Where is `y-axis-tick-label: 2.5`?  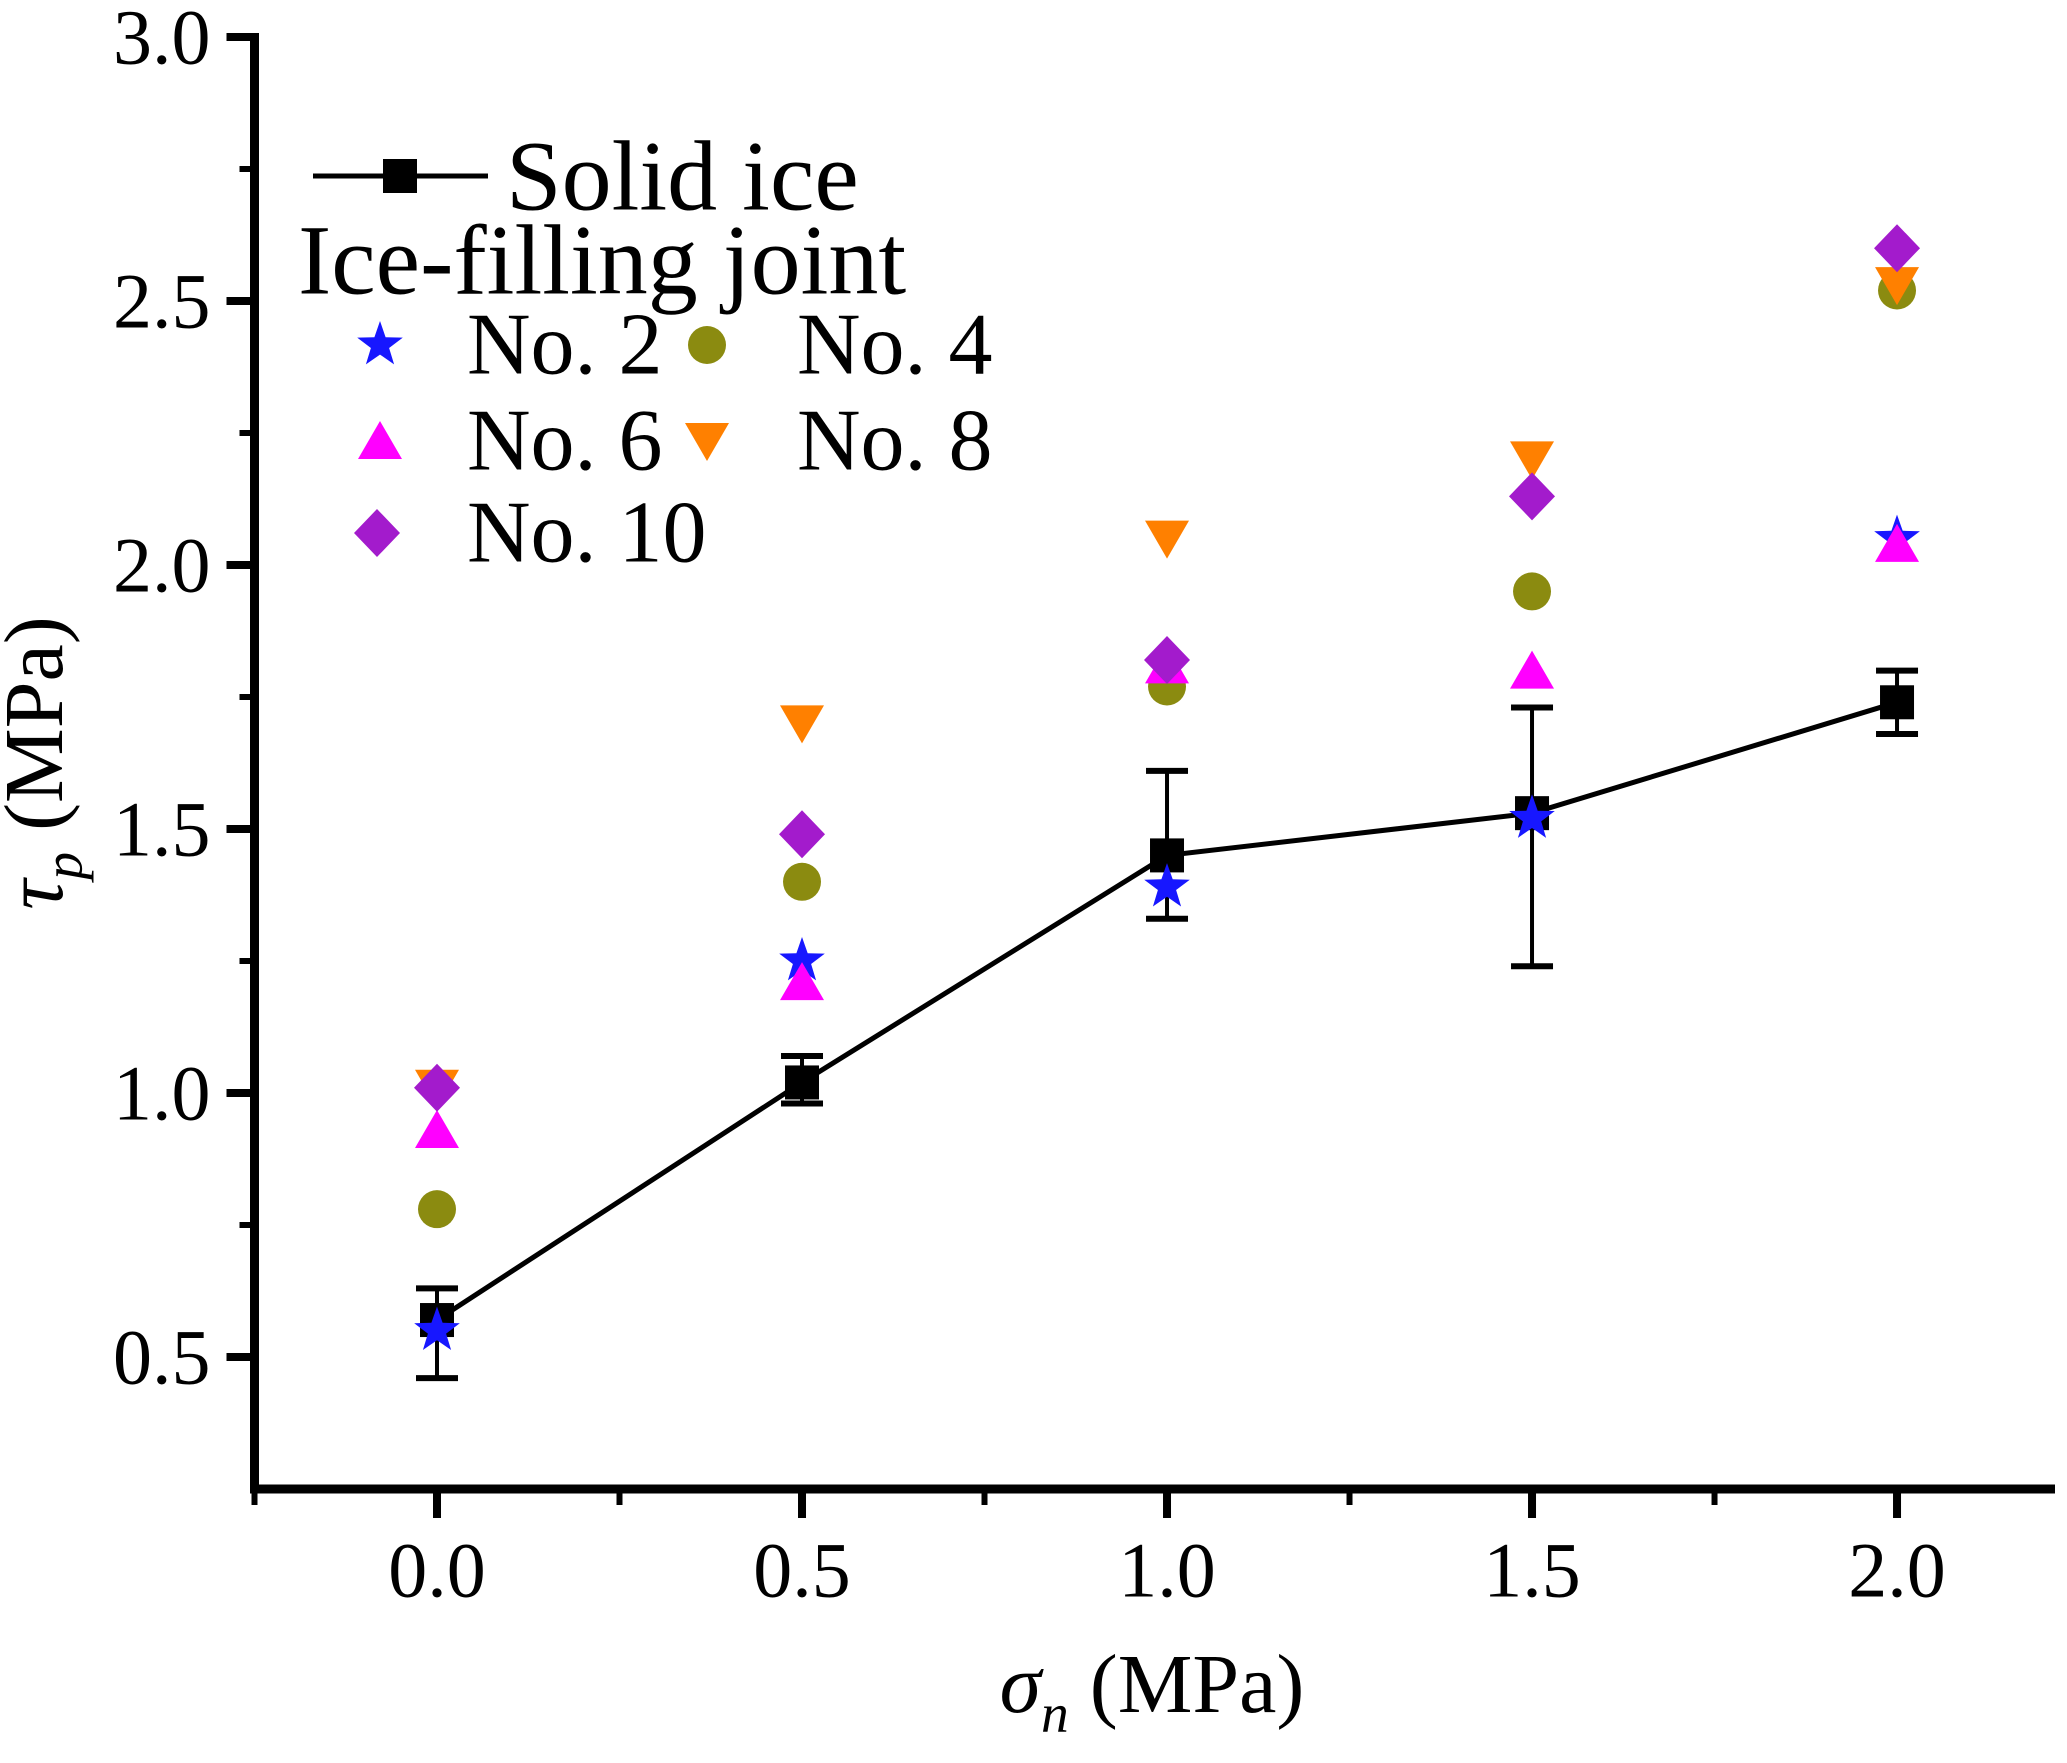 y-axis-tick-label: 2.5 is located at coordinates (162, 301).